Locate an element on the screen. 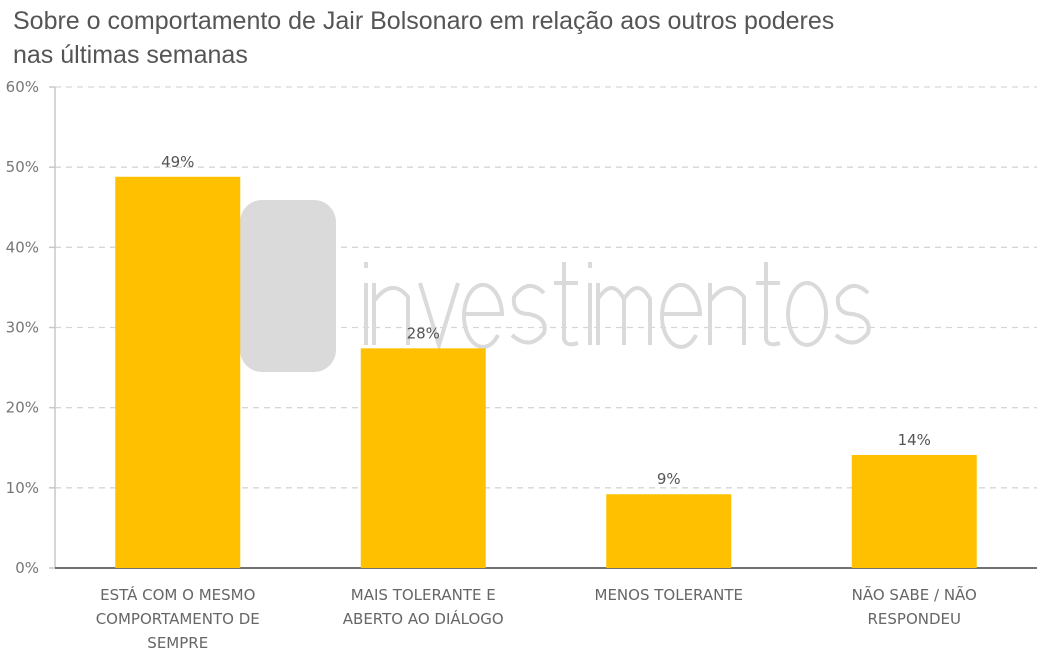 This screenshot has width=1051, height=655. x-category-label: ABERTO AO DIÁLOGO is located at coordinates (423, 618).